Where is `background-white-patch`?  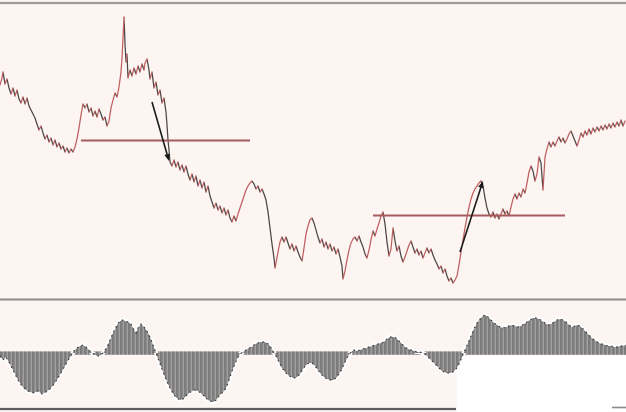
background-white-patch is located at coordinates (541, 384).